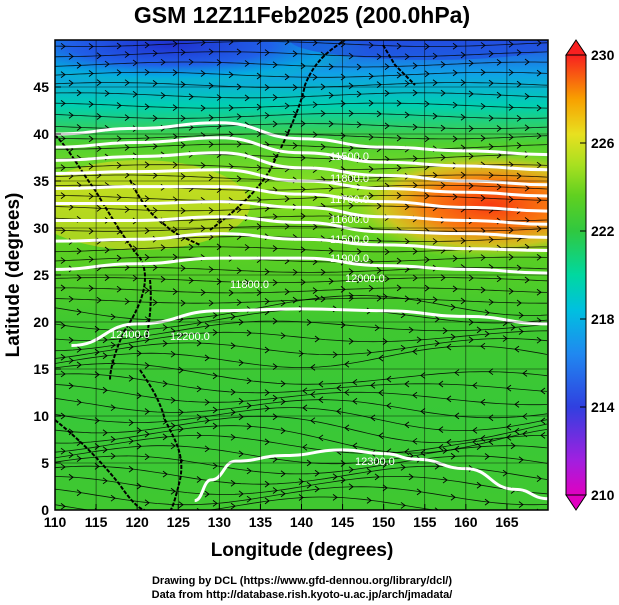 This screenshot has height=605, width=619. I want to click on y-tick-label: 25, so click(41, 275).